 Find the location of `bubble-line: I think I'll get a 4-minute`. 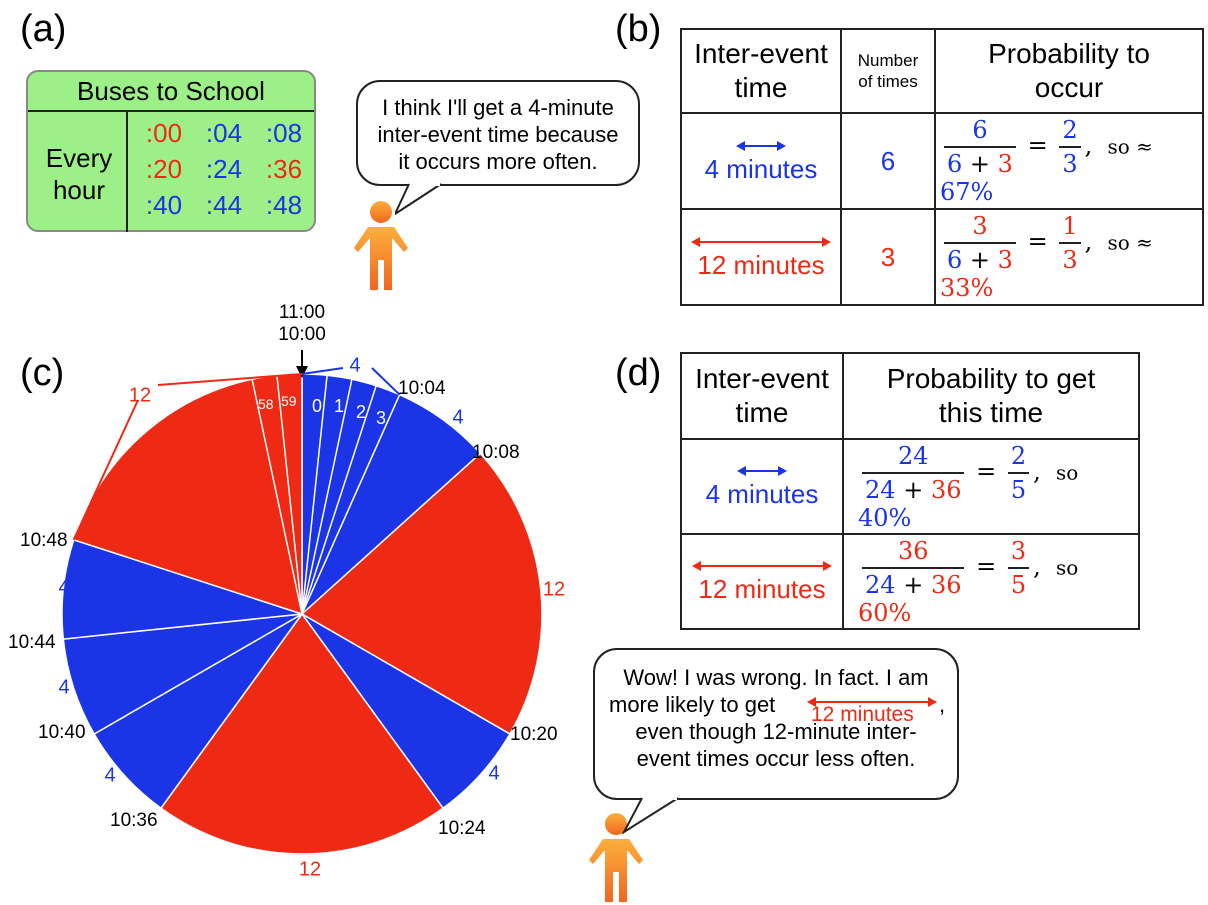

bubble-line: I think I'll get a 4-minute is located at coordinates (498, 107).